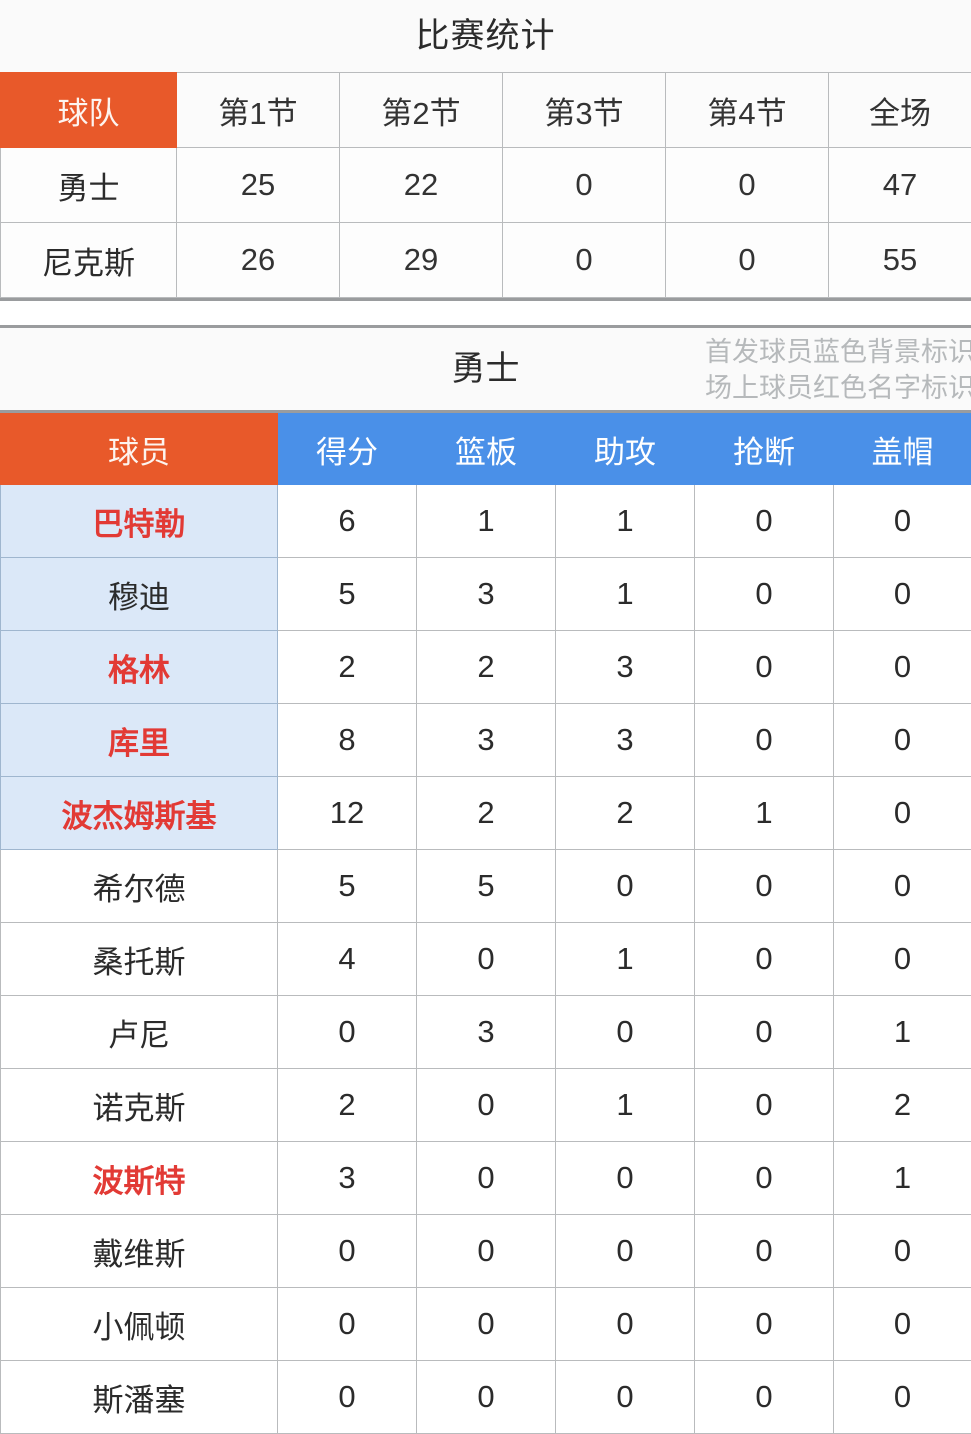 The image size is (971, 1434). I want to click on column-header-steals: 抢断, so click(764, 449).